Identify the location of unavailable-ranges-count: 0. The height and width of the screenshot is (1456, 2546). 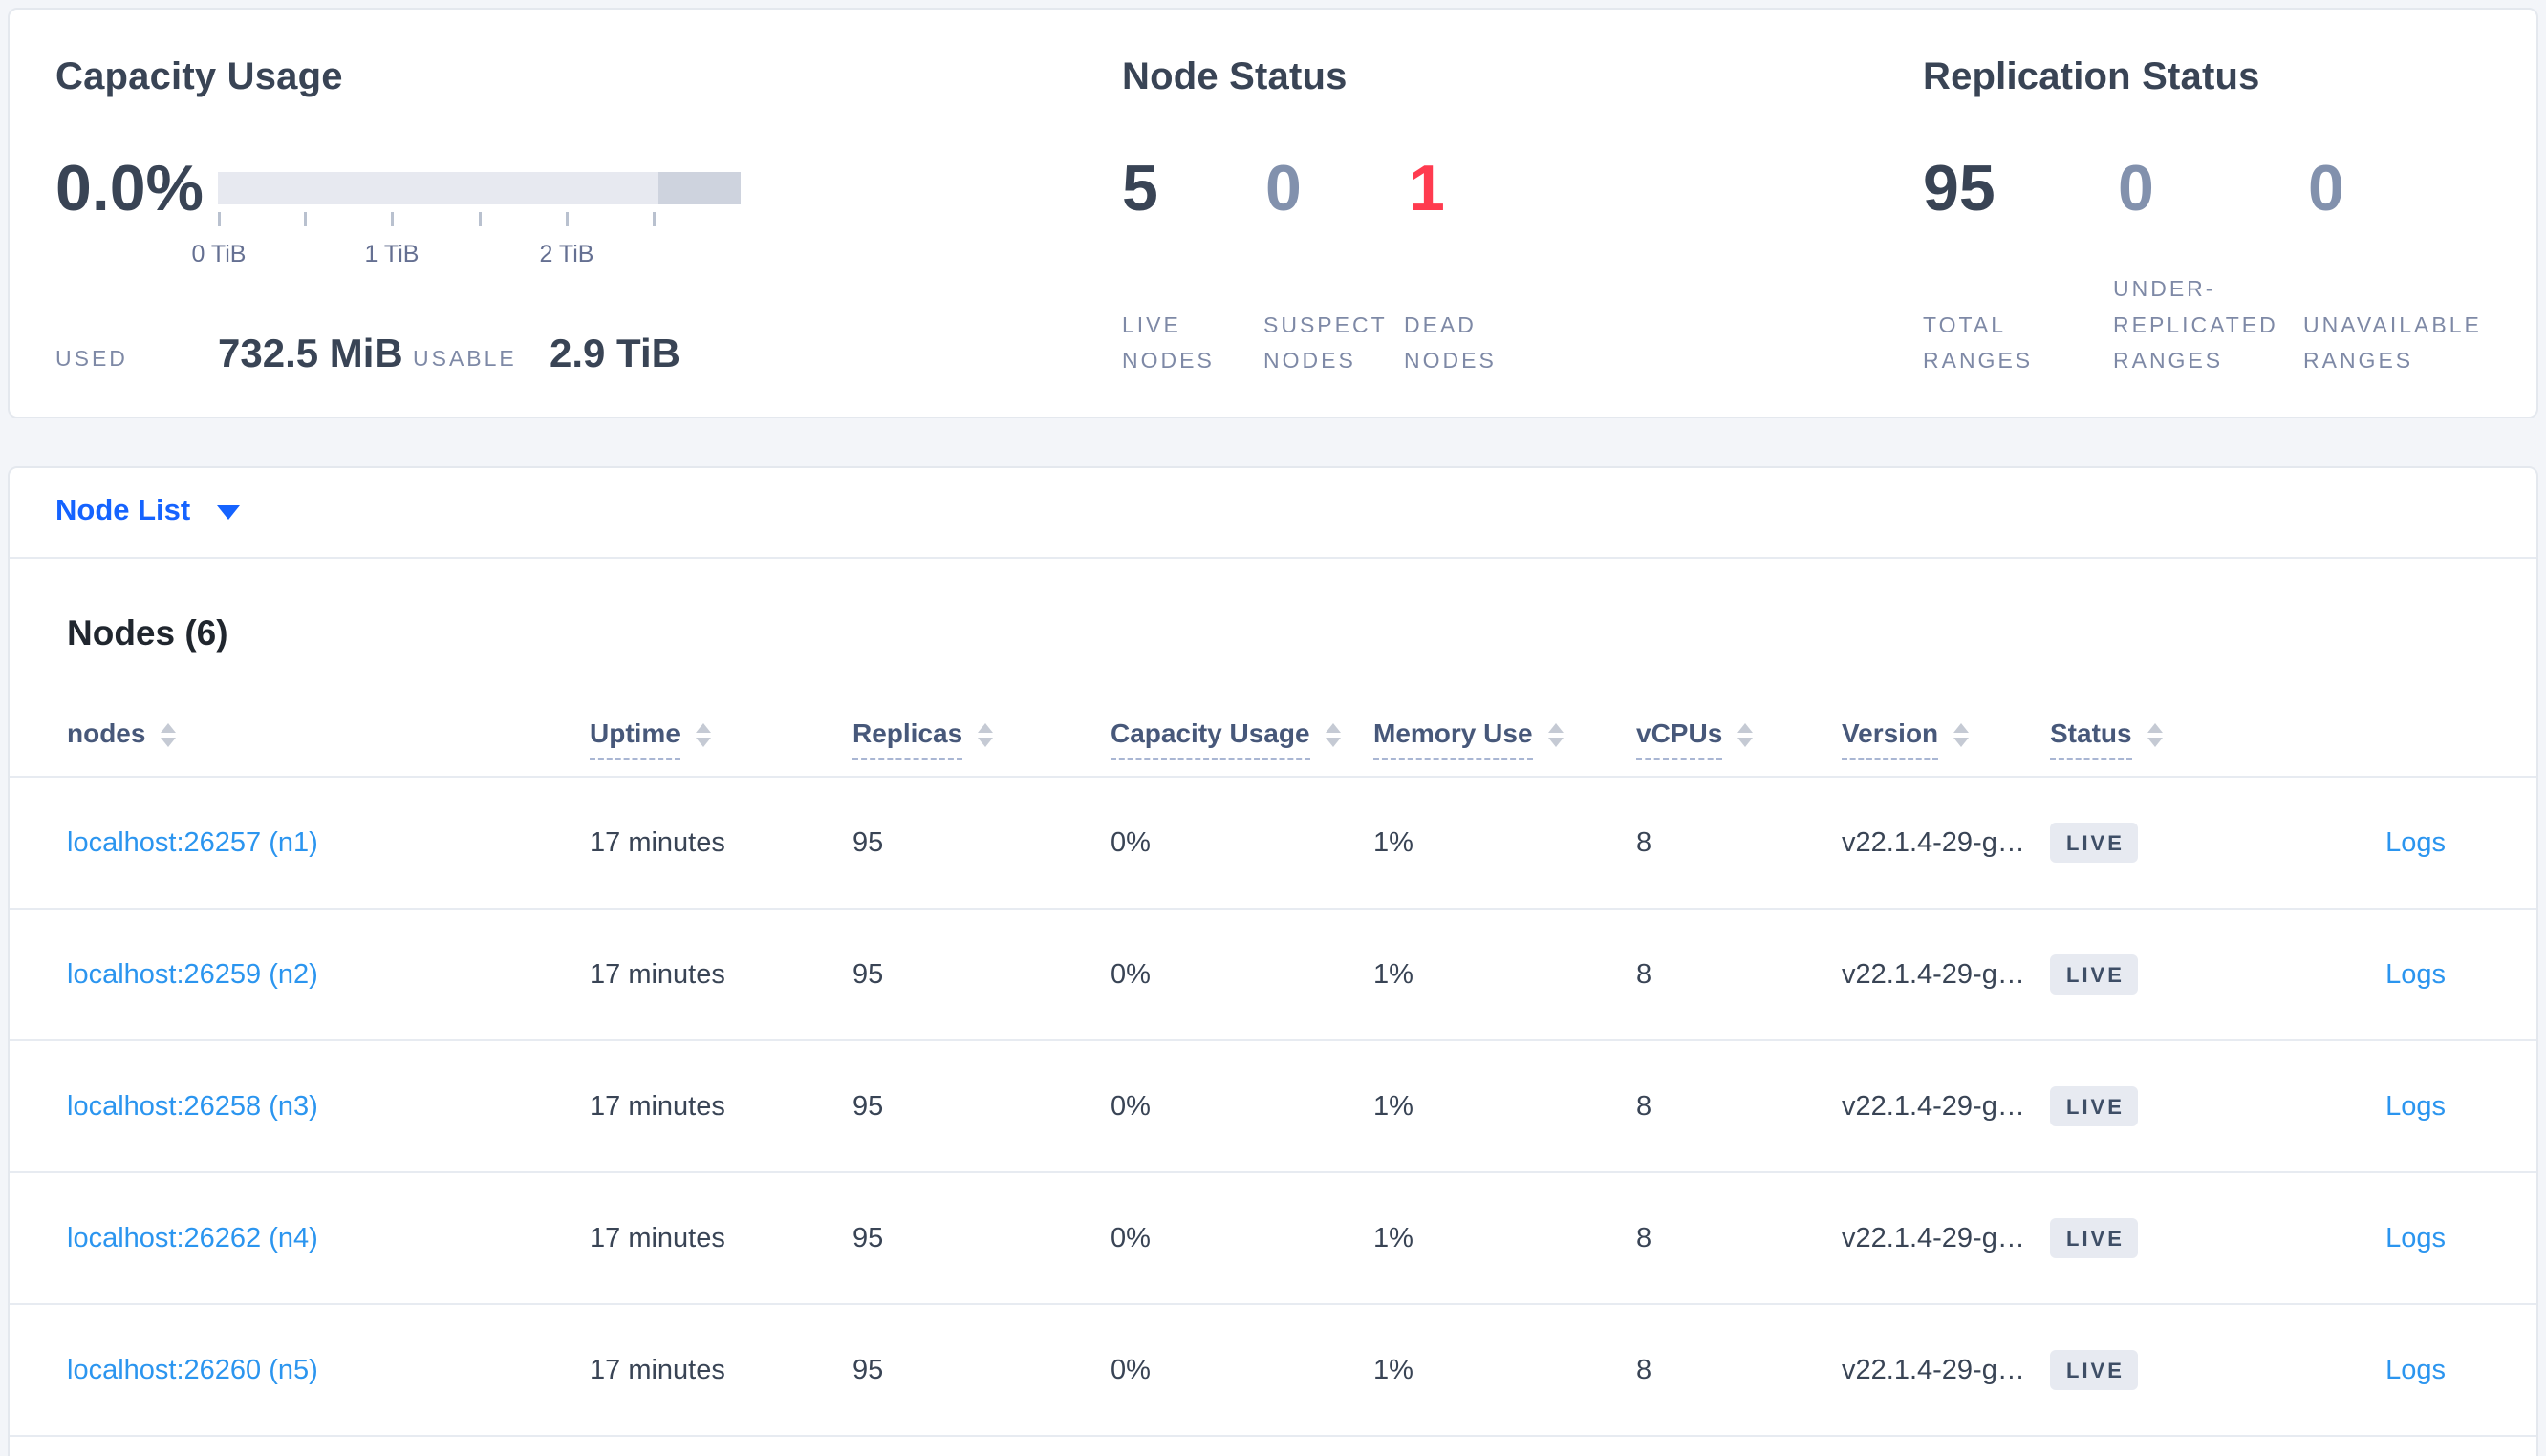
(2326, 189).